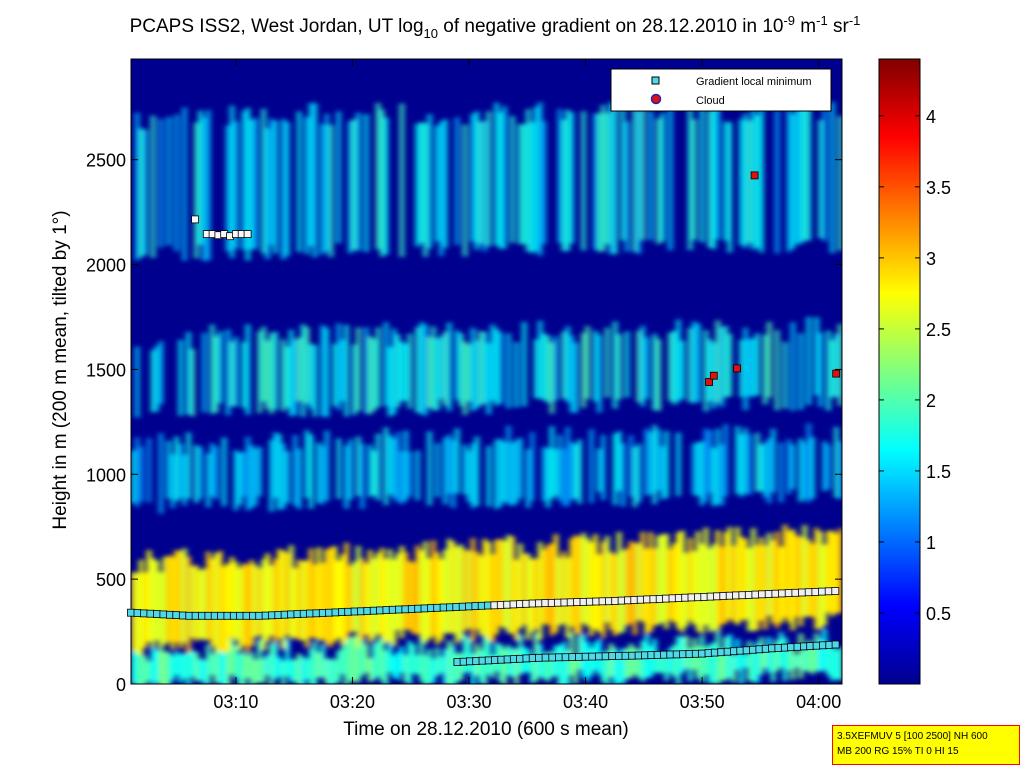 Image resolution: width=1023 pixels, height=767 pixels. I want to click on y-tick-label: 2500, so click(106, 161).